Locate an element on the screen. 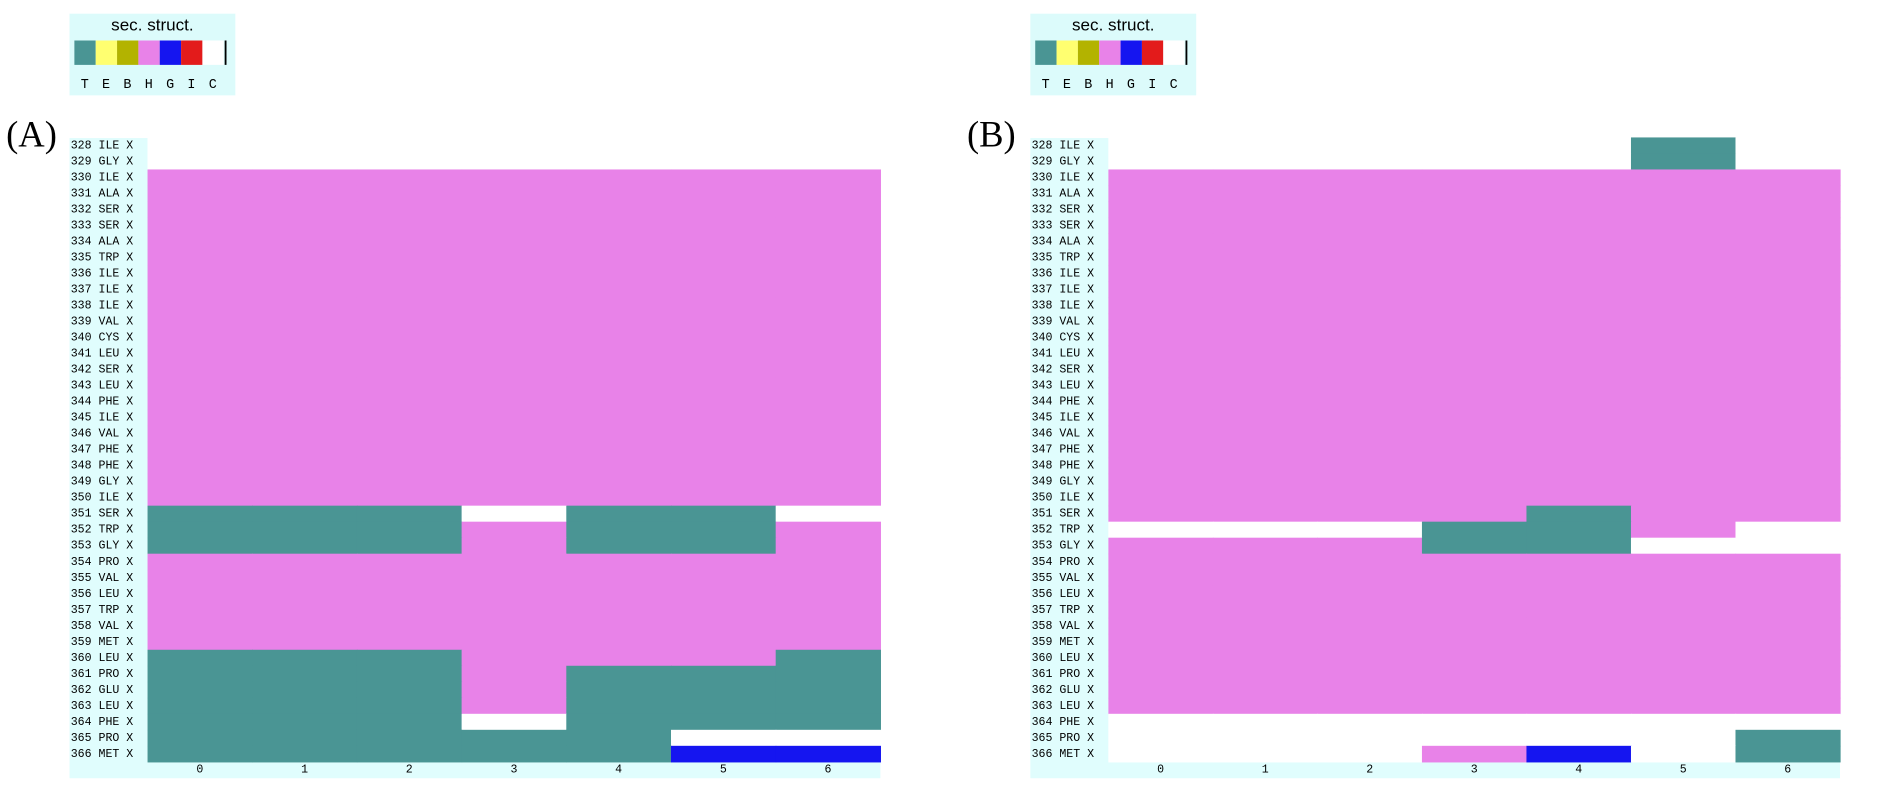 The image size is (1890, 787). legend-swatch is located at coordinates (106, 52).